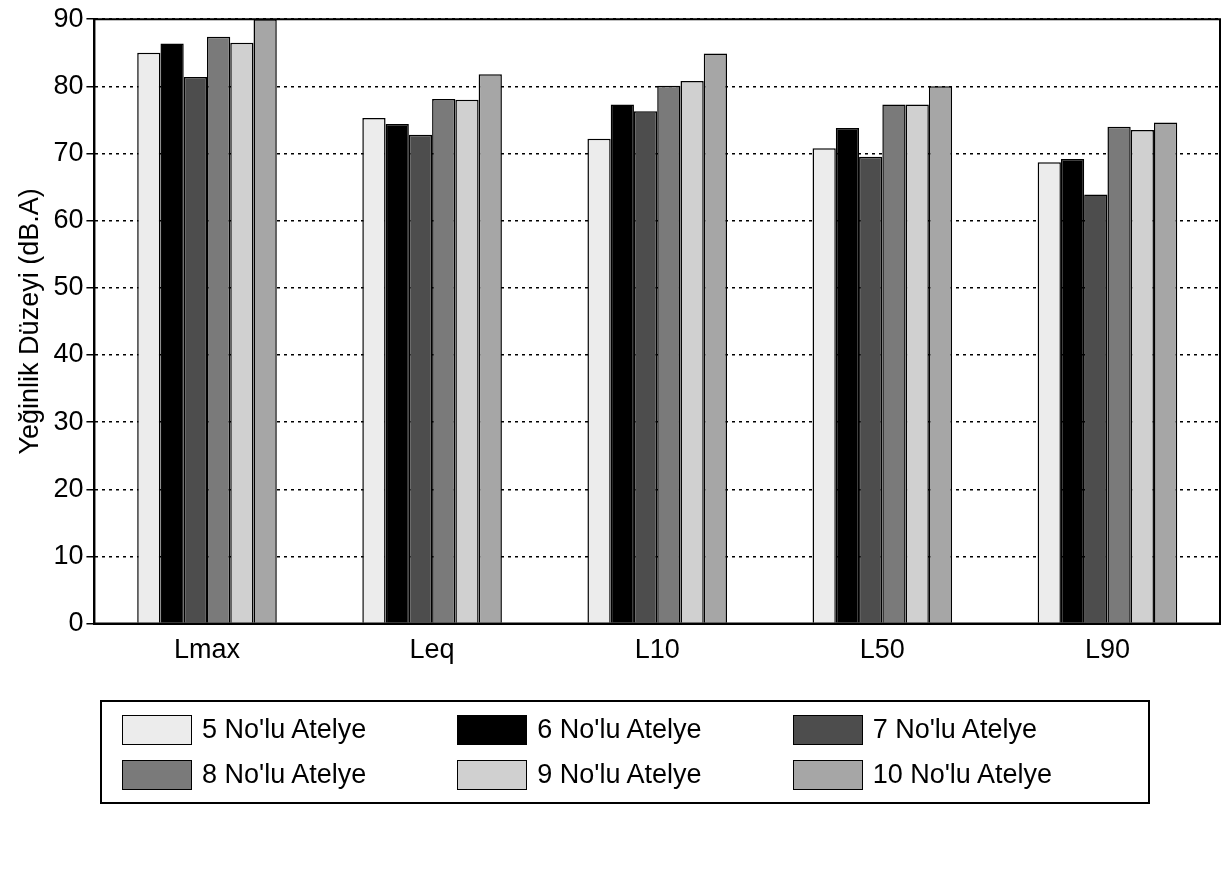 The image size is (1230, 880). Describe the element at coordinates (207, 649) in the screenshot. I see `x-tick-label: Lmax` at that location.